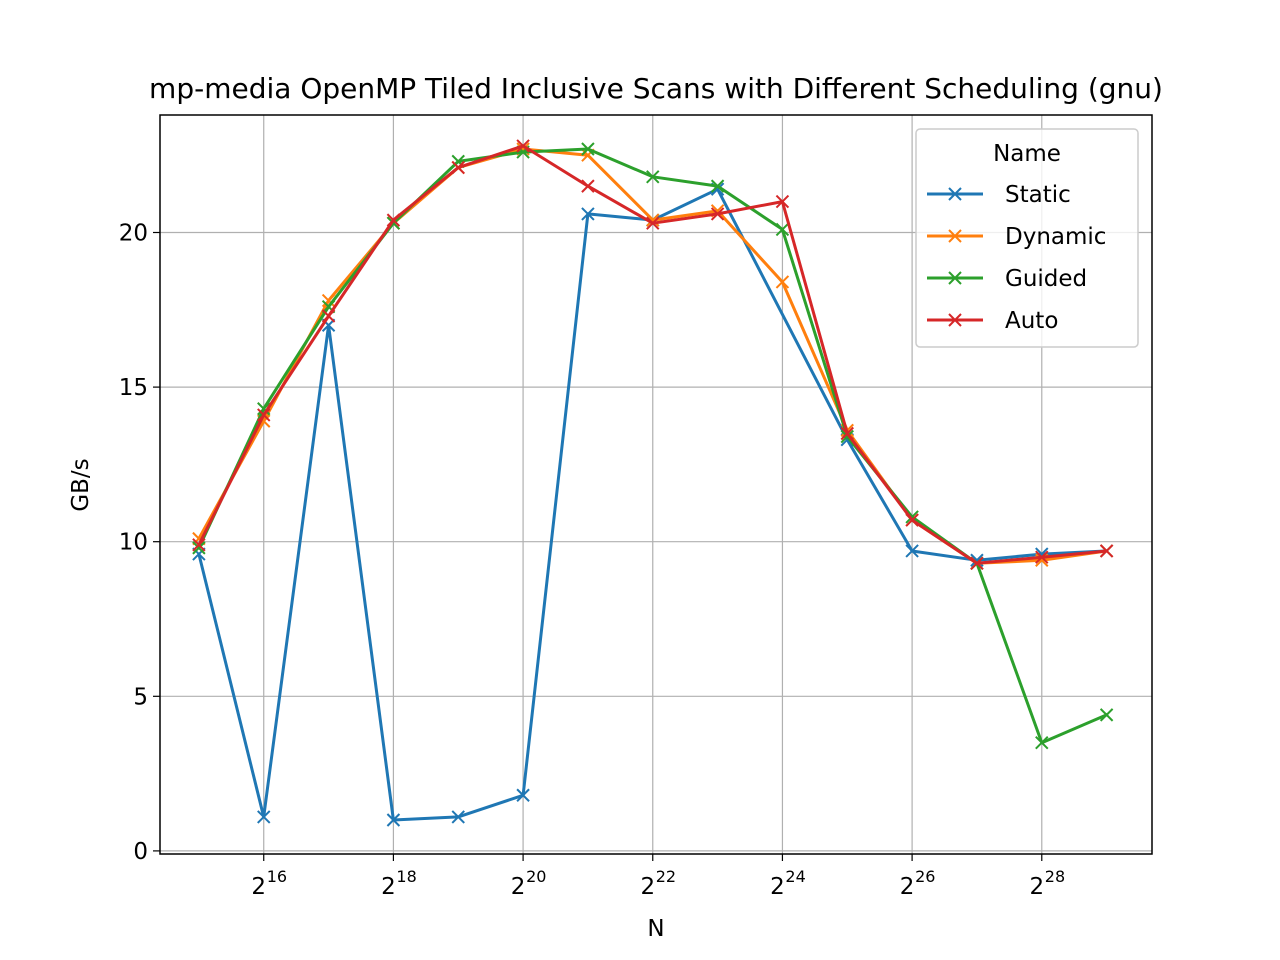 This screenshot has height=960, width=1280. What do you see at coordinates (1038, 195) in the screenshot?
I see `legend-label: Static` at bounding box center [1038, 195].